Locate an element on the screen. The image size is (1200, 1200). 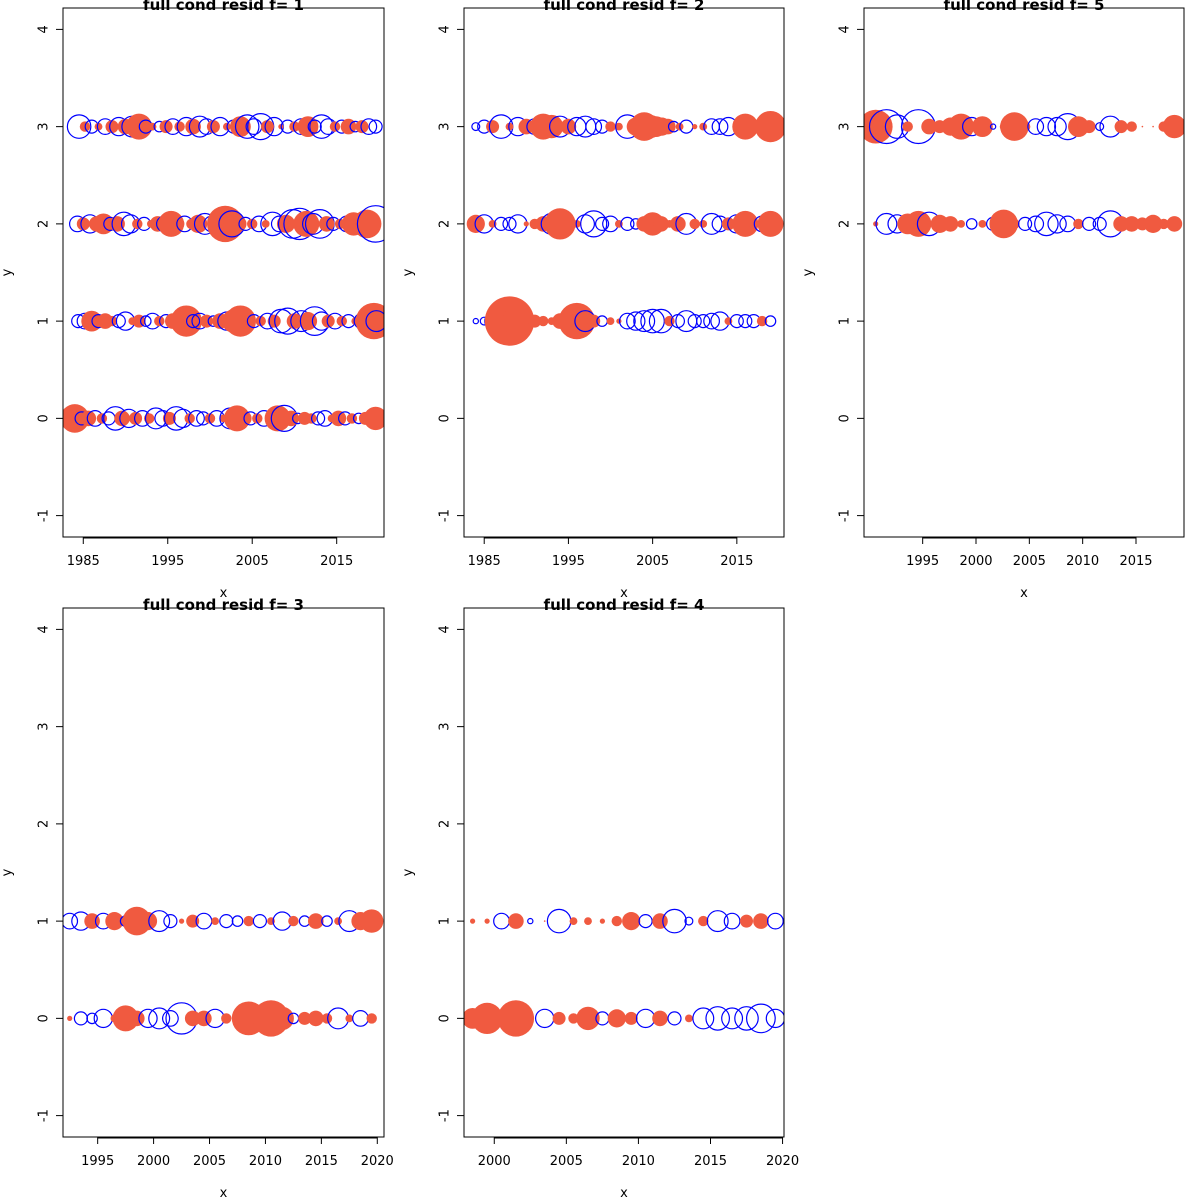
y-tick-label: 1 is located at coordinates (44, 321).